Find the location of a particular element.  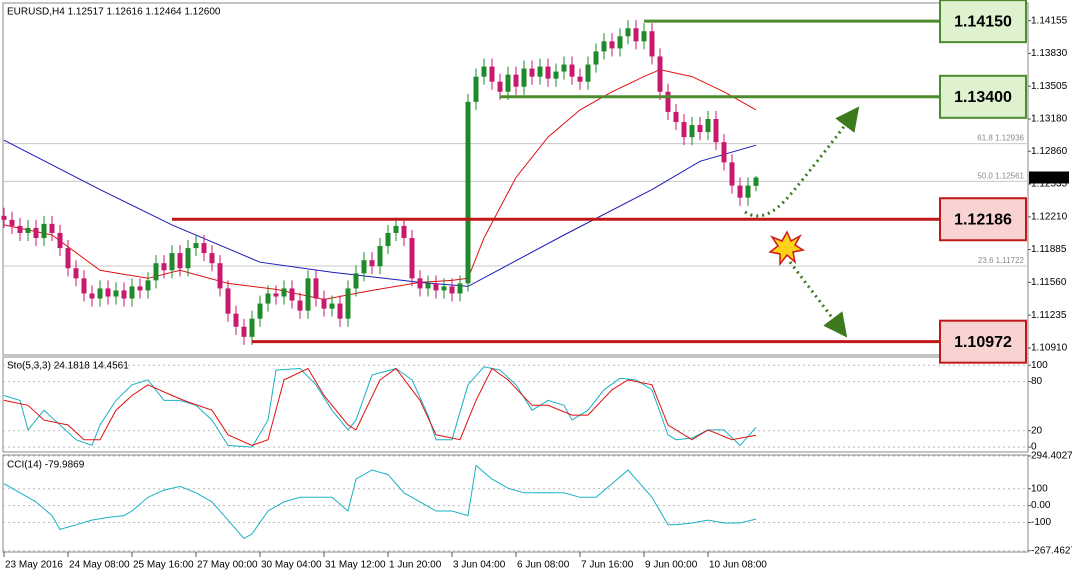

y-tick-label: 1.12210 is located at coordinates (1049, 216).